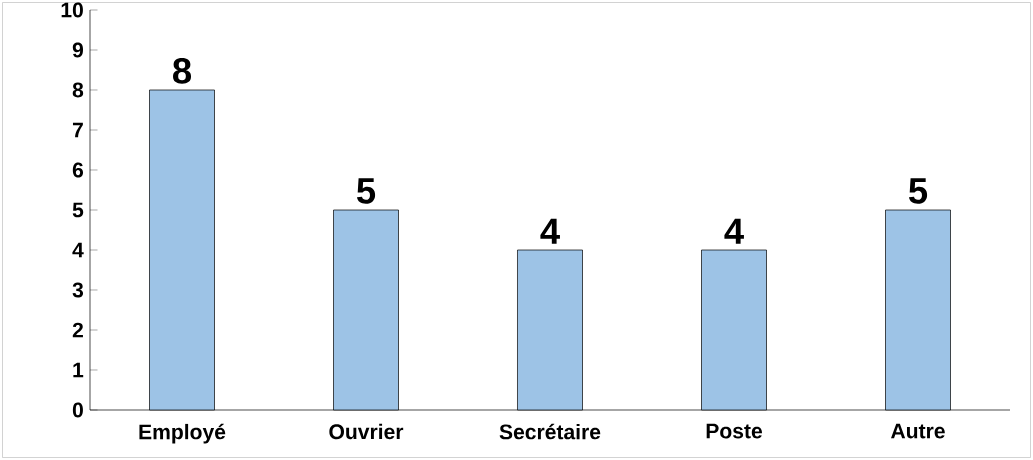  I want to click on x-tick-label: Employé, so click(182, 433).